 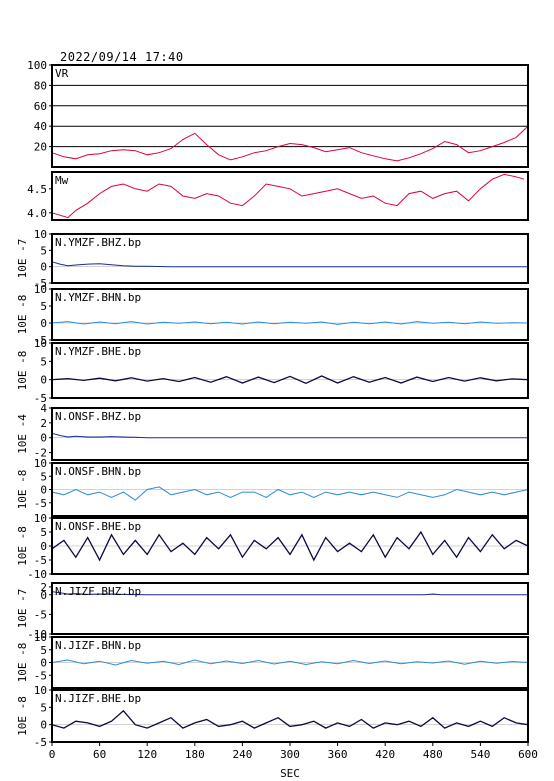 What do you see at coordinates (290, 323) in the screenshot?
I see `series-line-n-ymzf-bhn-bp` at bounding box center [290, 323].